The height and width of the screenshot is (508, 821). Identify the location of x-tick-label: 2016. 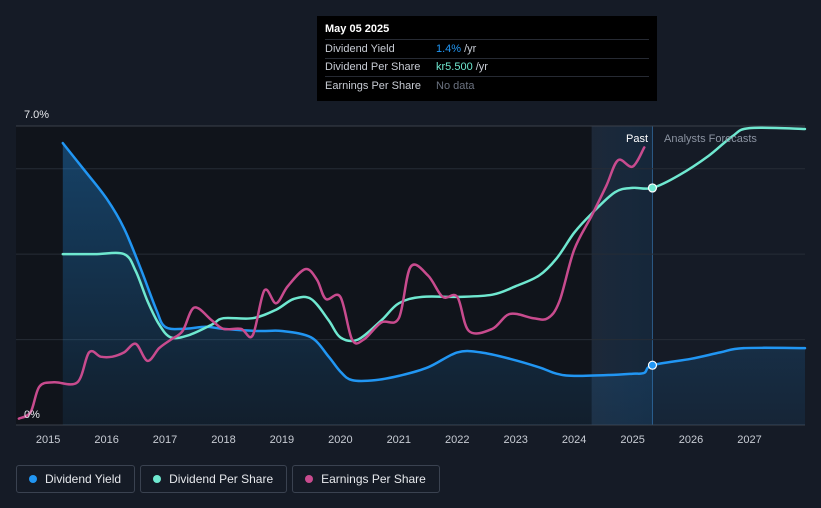
(106, 440).